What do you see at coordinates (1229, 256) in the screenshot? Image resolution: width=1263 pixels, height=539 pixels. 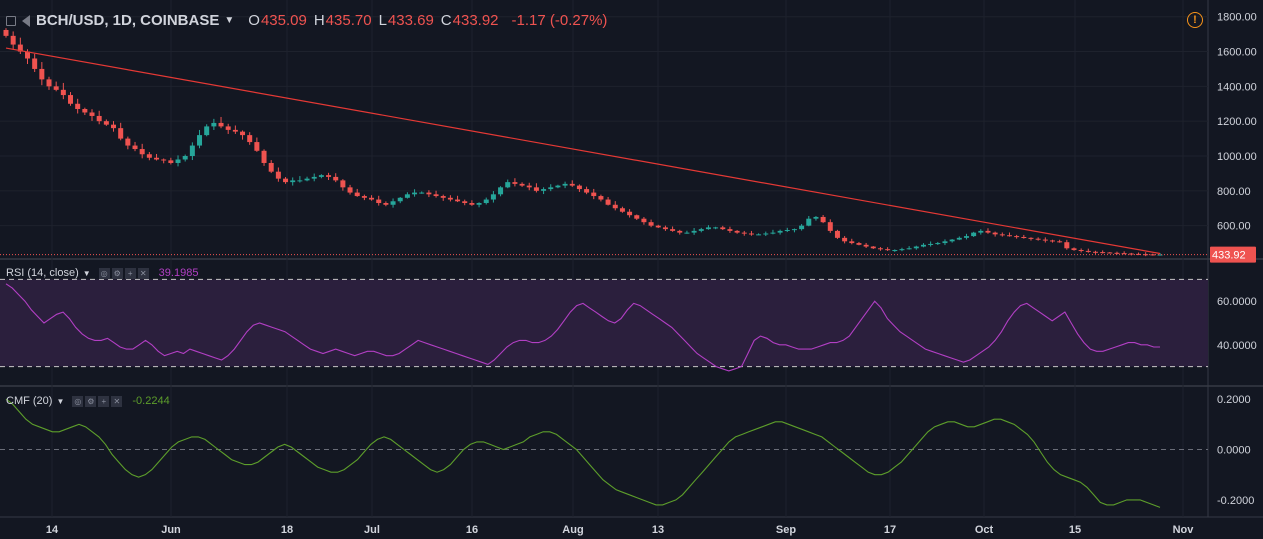 I see `price-badge-label: 433.92` at bounding box center [1229, 256].